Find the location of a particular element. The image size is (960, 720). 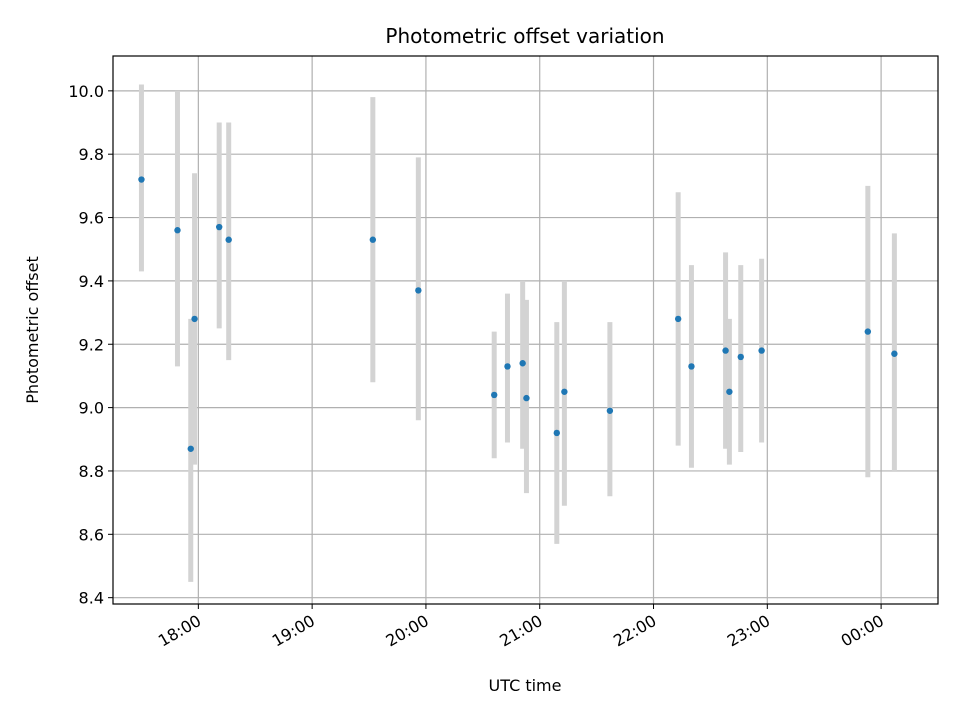

y-tick-label: 9.2 is located at coordinates (91, 344).